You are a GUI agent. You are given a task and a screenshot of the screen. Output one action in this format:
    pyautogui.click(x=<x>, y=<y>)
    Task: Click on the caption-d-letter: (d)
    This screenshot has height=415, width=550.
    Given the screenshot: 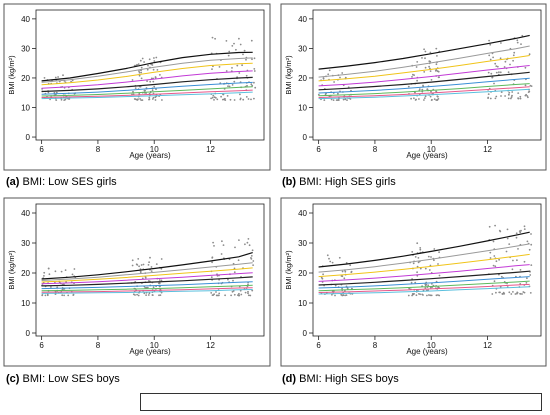 What is the action you would take?
    pyautogui.click(x=289, y=379)
    